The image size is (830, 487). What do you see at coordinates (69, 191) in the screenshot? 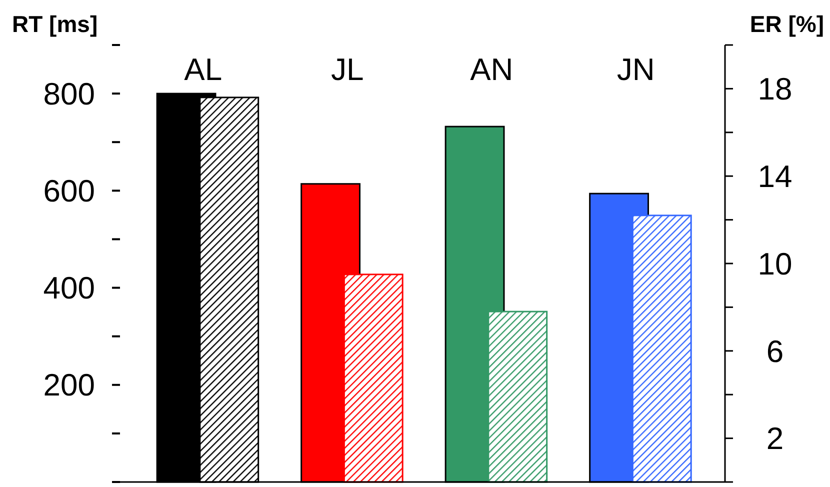
I see `y-tick-label: 600` at bounding box center [69, 191].